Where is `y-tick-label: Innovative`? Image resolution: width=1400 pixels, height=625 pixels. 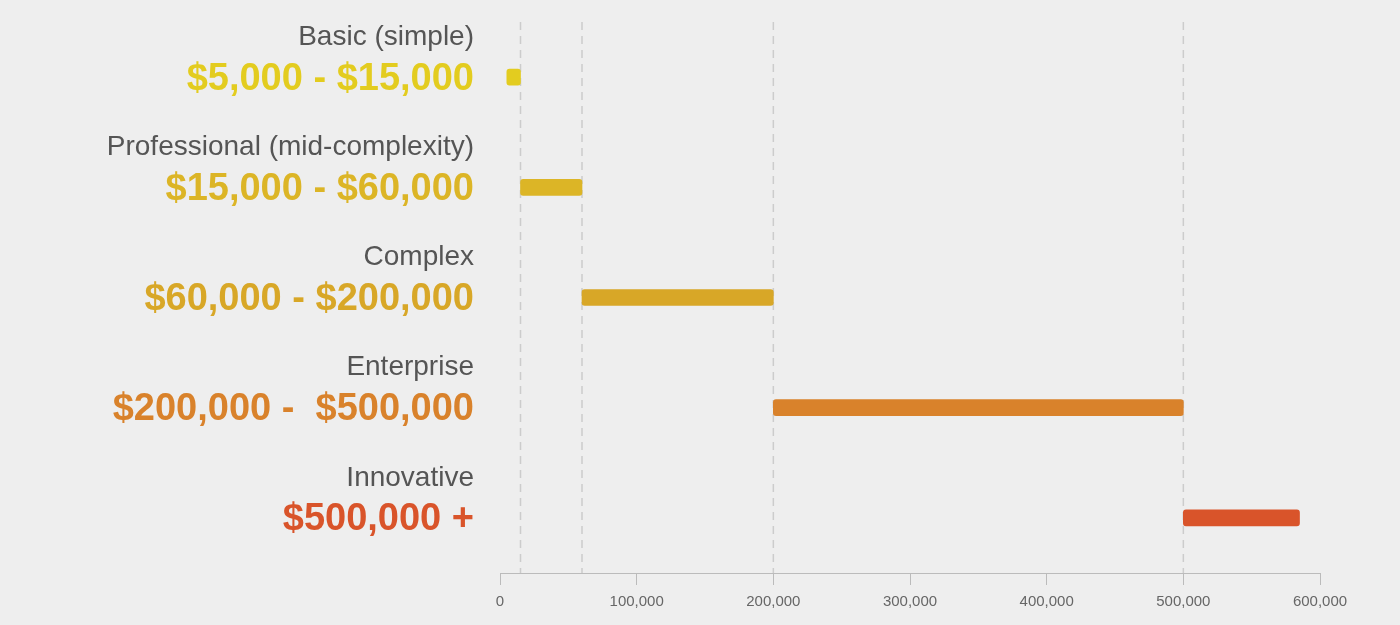 y-tick-label: Innovative is located at coordinates (410, 476).